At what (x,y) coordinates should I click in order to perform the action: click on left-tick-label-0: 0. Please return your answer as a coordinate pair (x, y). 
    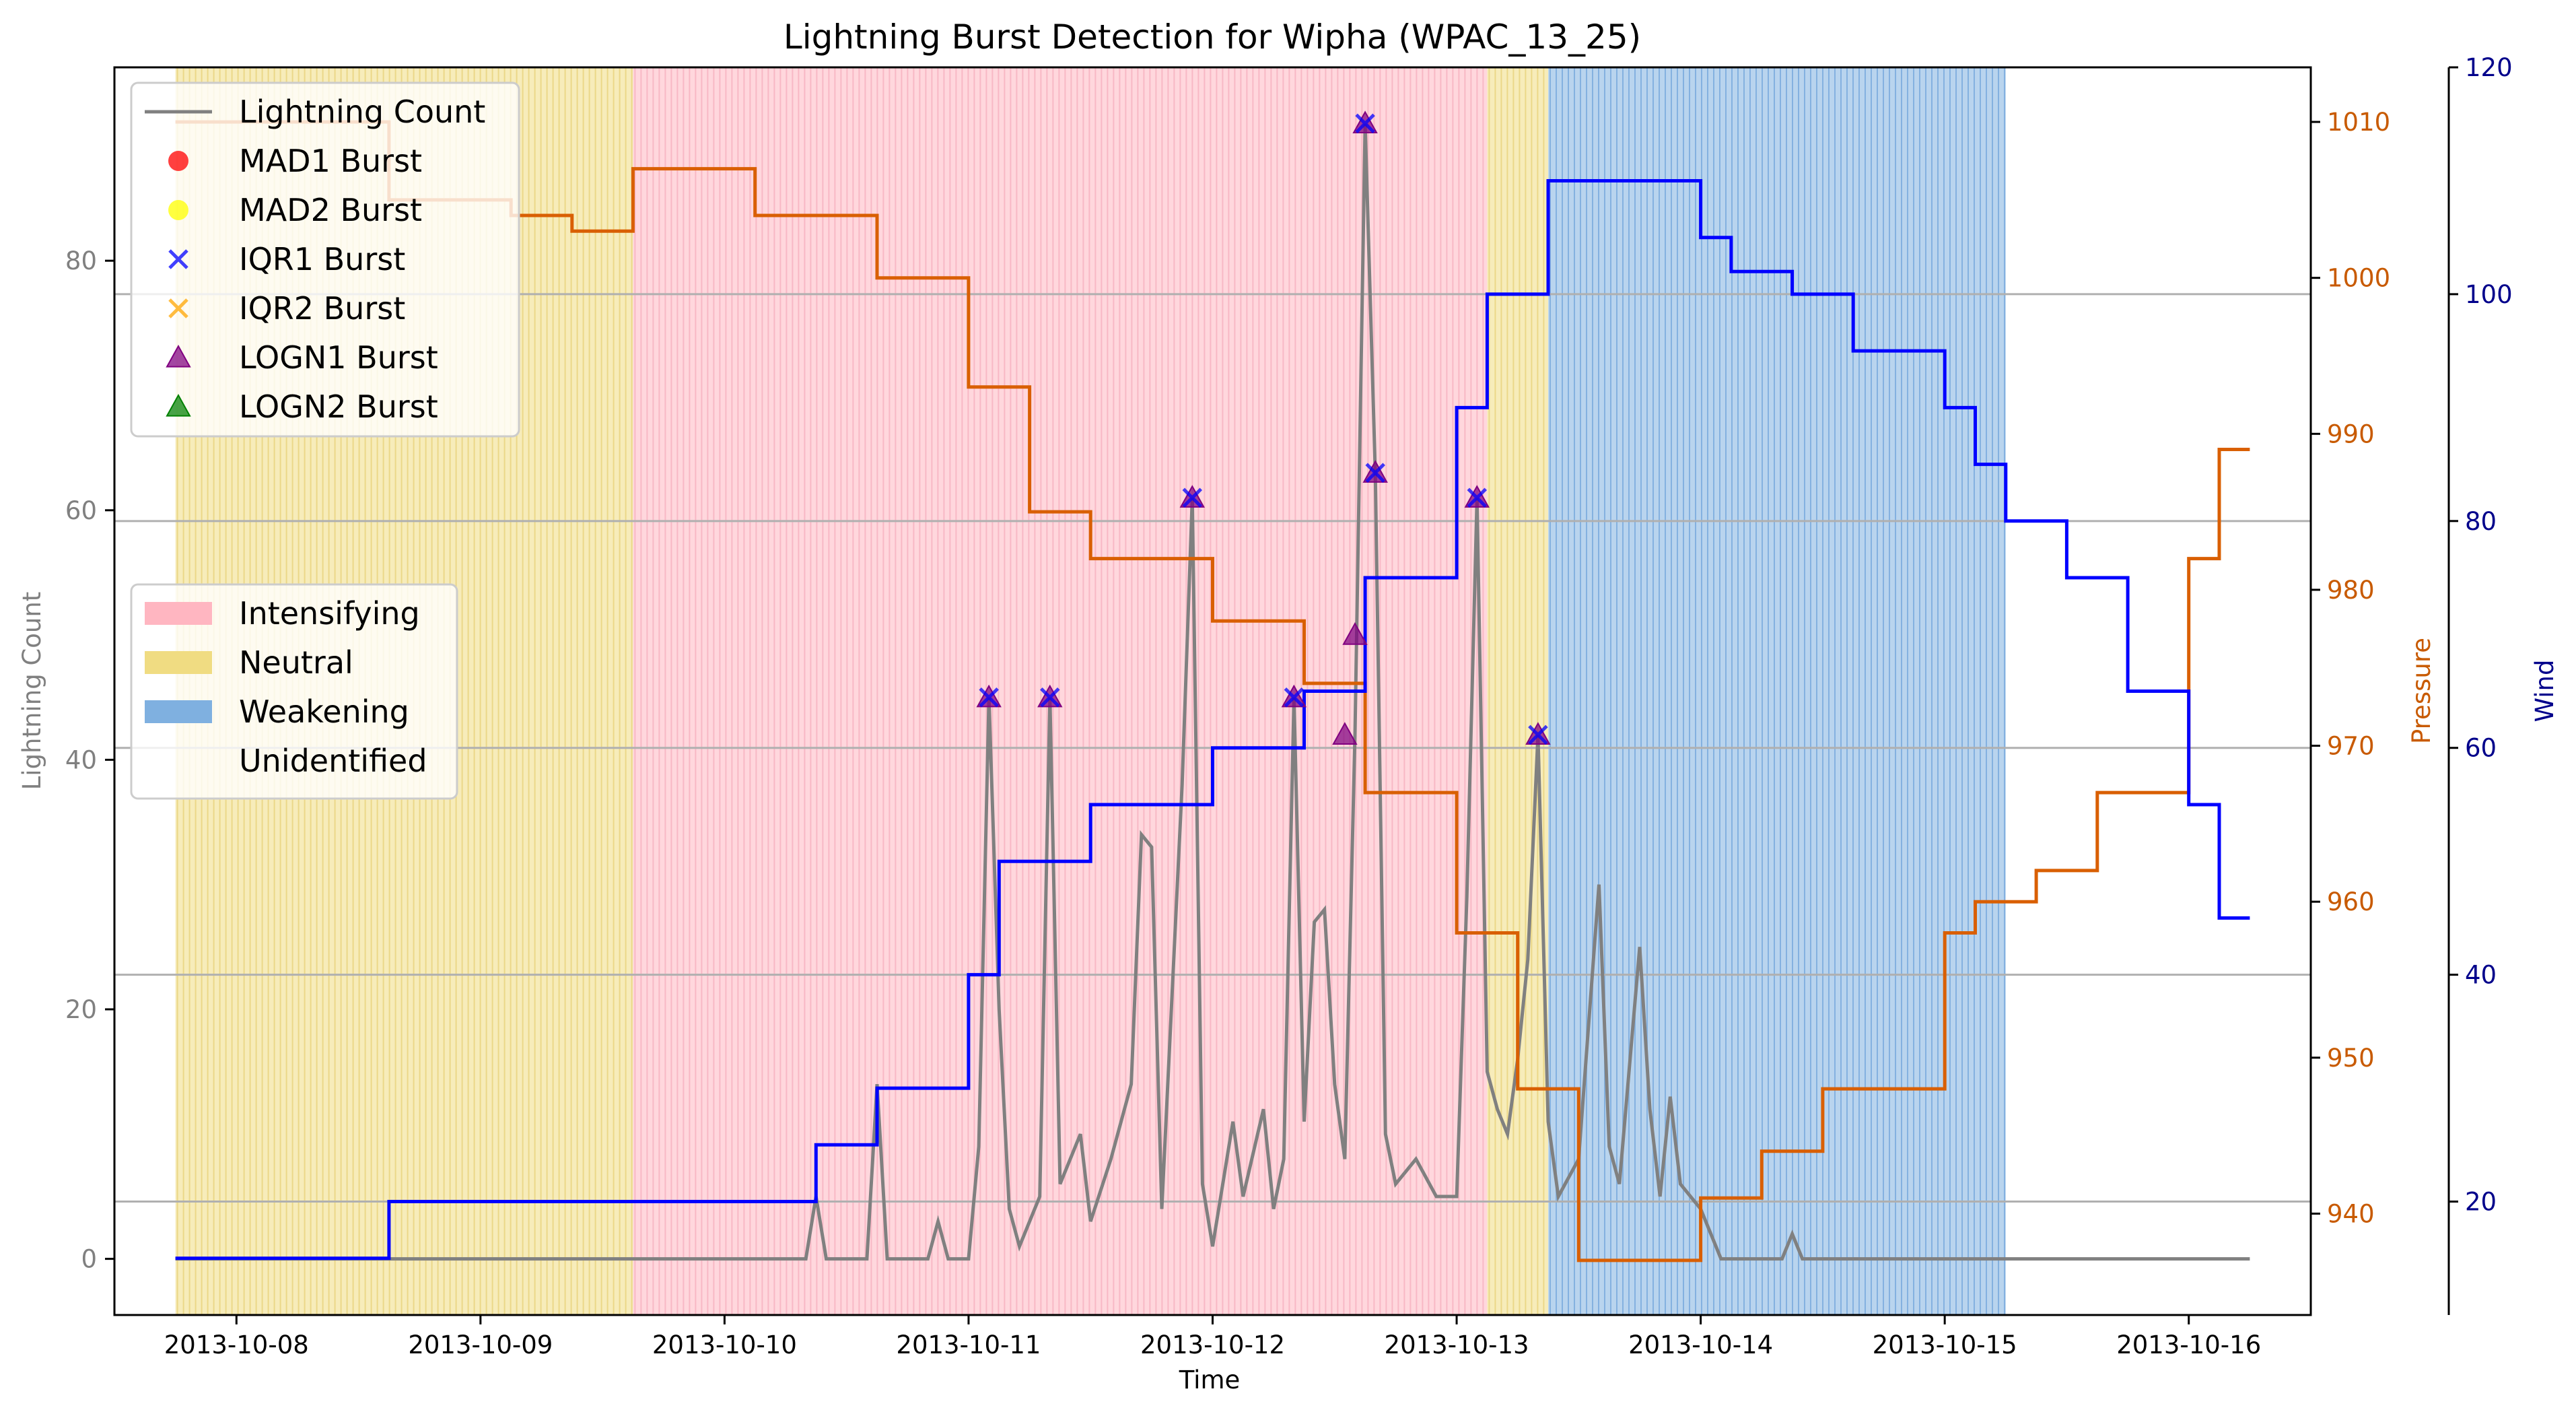
    Looking at the image, I should click on (89, 1259).